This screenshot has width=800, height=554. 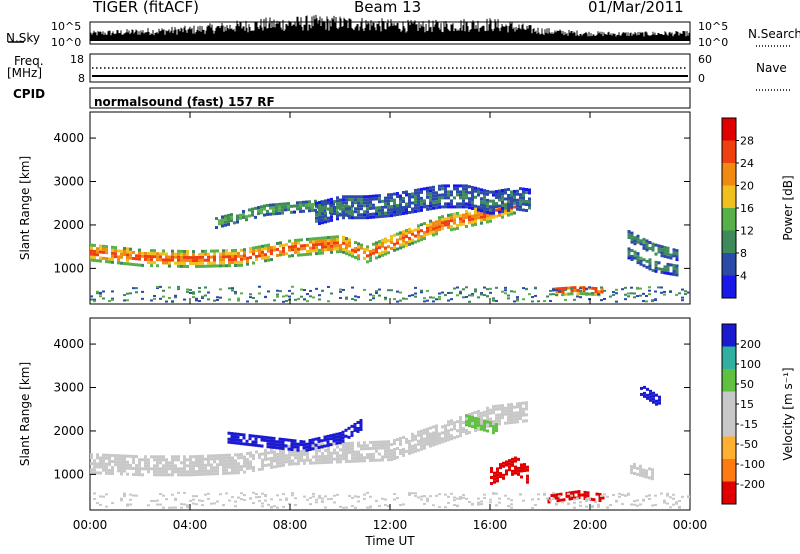 What do you see at coordinates (68, 431) in the screenshot?
I see `velocity-ytick-label: 2000` at bounding box center [68, 431].